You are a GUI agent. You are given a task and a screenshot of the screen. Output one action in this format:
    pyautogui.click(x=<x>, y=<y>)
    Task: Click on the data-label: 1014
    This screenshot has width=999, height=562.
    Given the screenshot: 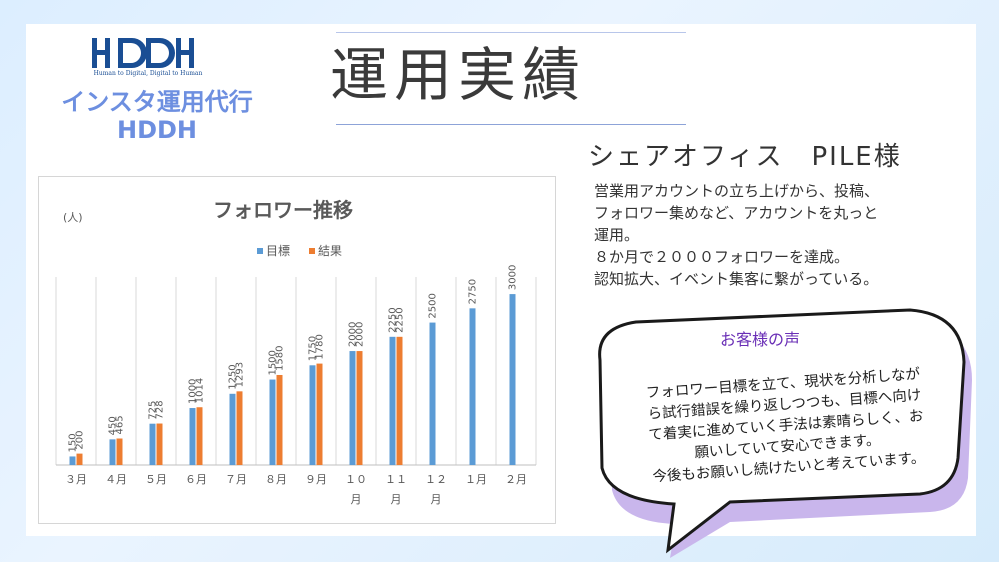 What is the action you would take?
    pyautogui.click(x=200, y=390)
    